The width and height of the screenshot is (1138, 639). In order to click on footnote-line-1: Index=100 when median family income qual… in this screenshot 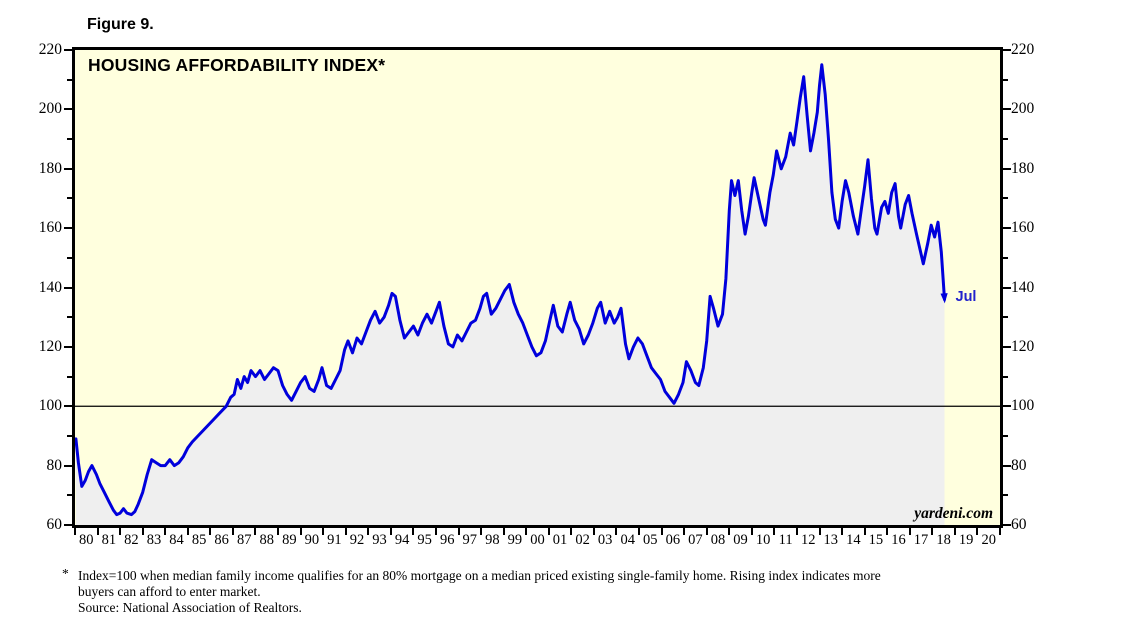, I will do `click(479, 575)`.